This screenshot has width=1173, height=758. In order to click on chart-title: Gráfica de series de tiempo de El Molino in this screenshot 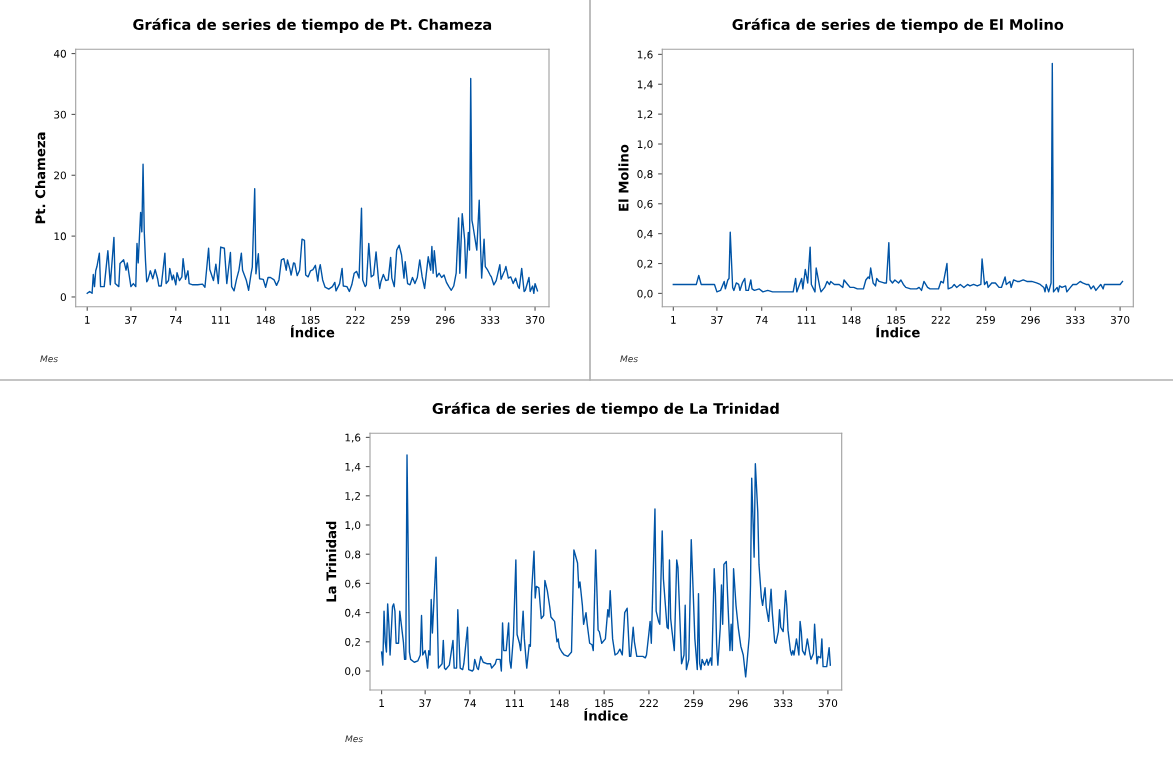, I will do `click(898, 25)`.